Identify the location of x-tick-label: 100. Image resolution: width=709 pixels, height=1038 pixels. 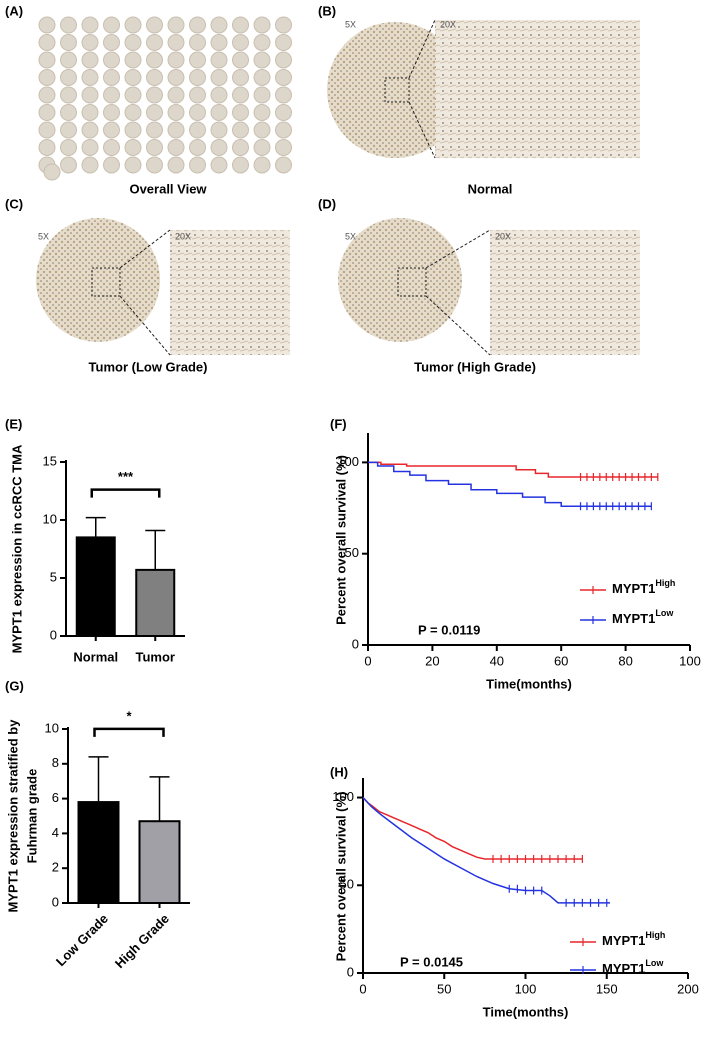
(526, 988).